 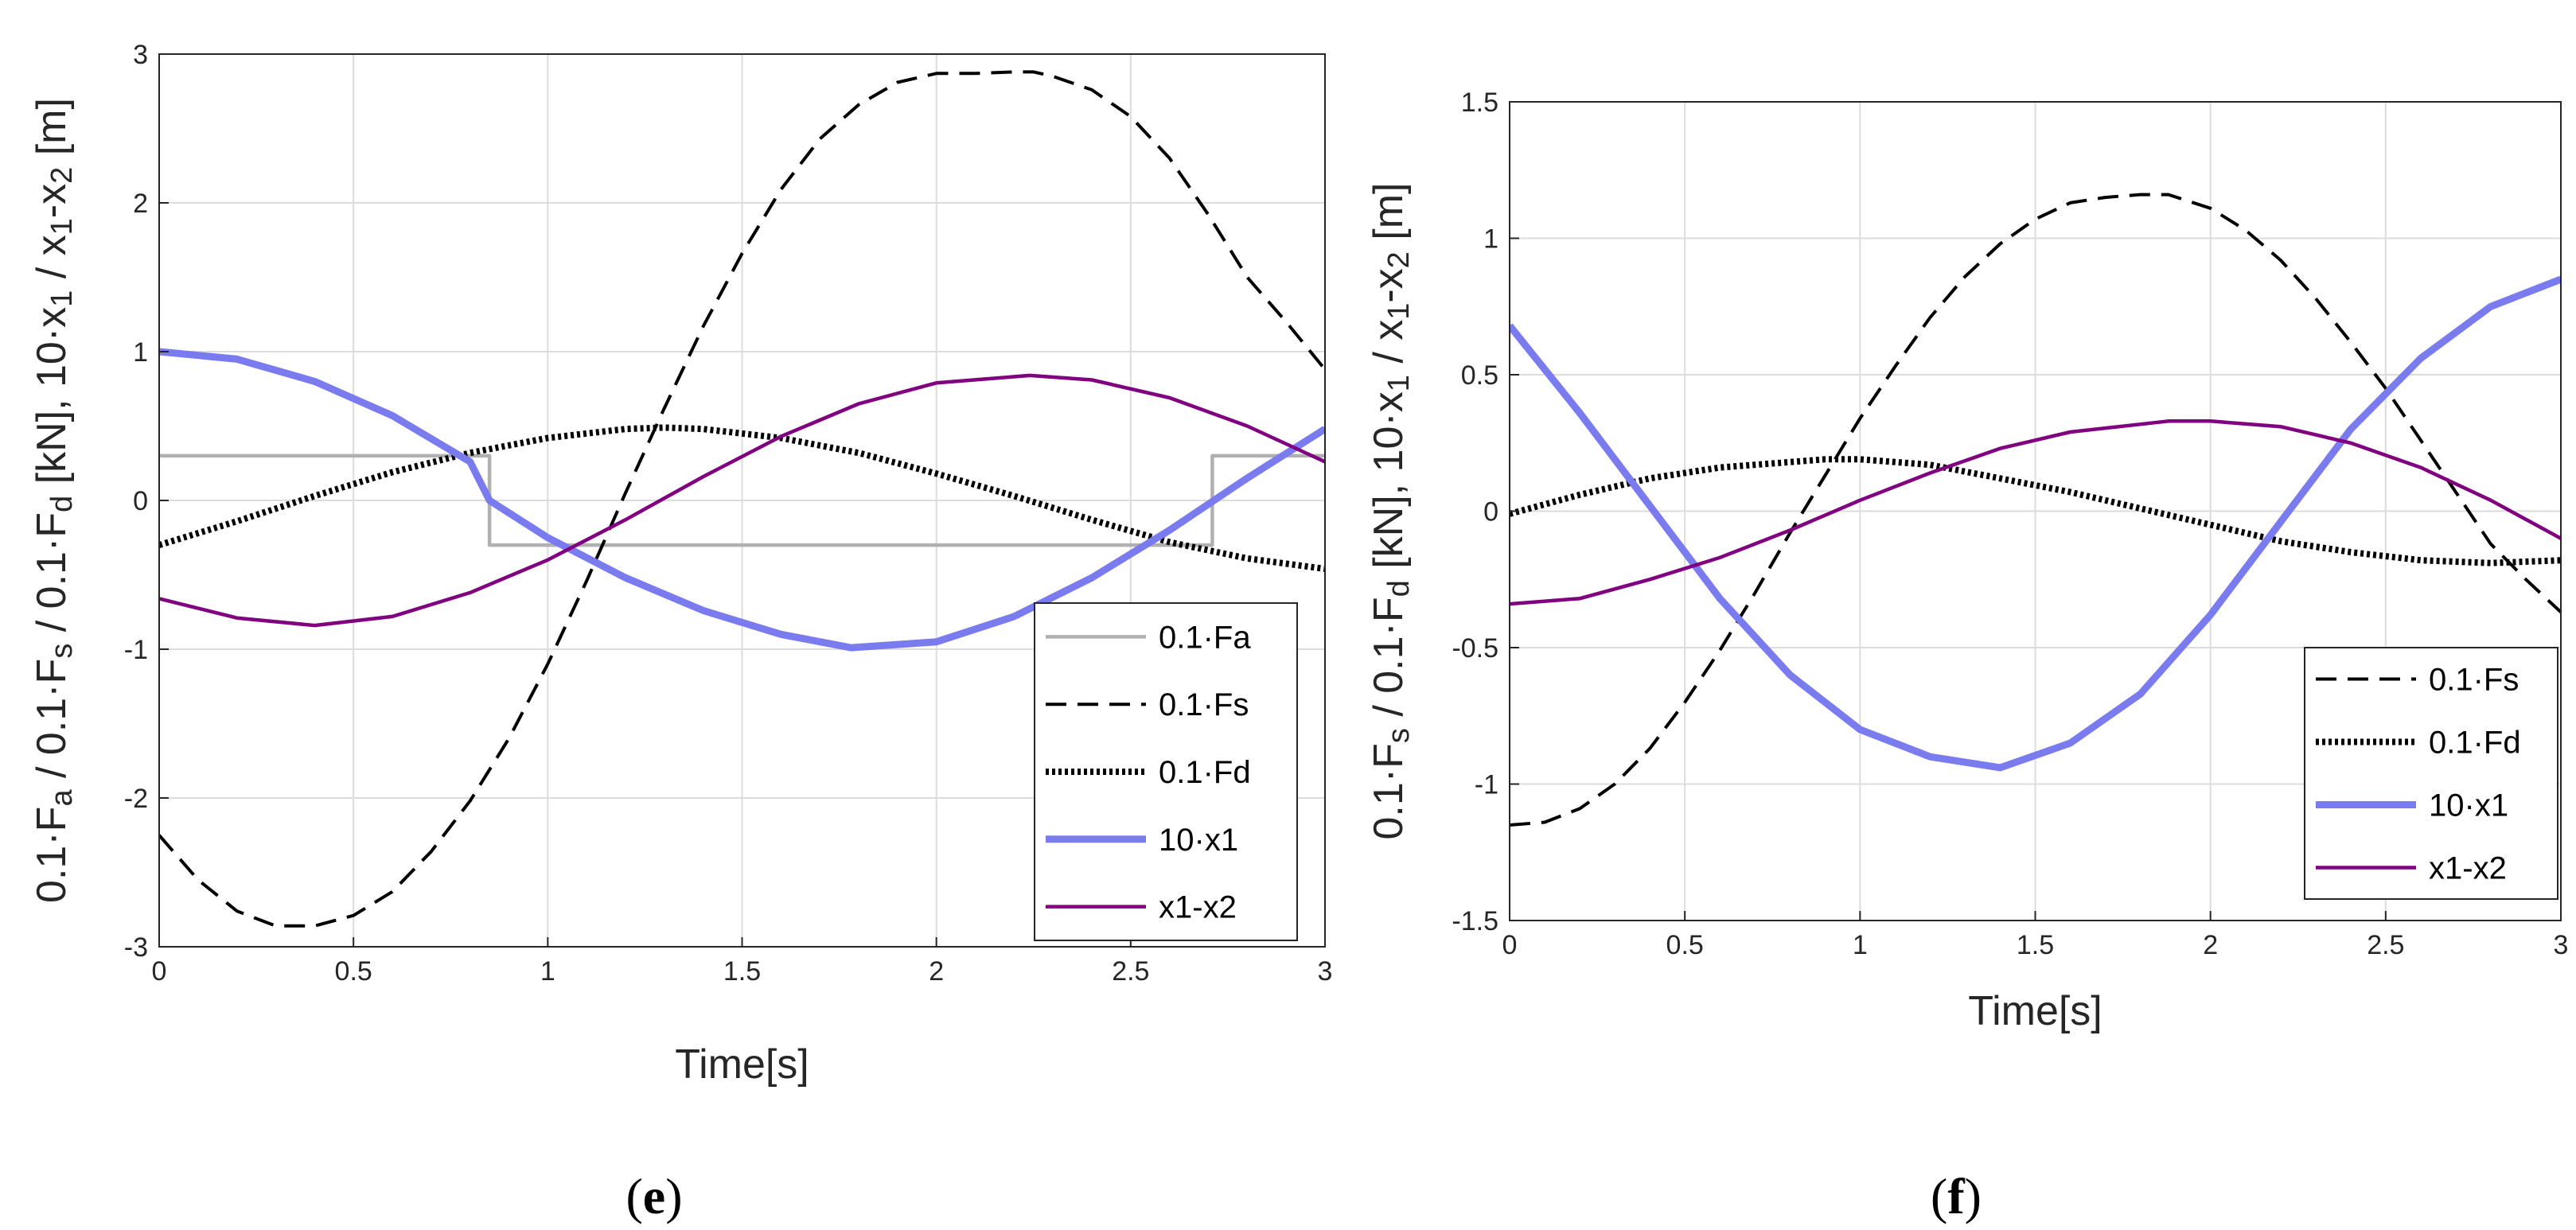 What do you see at coordinates (62, 798) in the screenshot?
I see `y-label-subscript: a` at bounding box center [62, 798].